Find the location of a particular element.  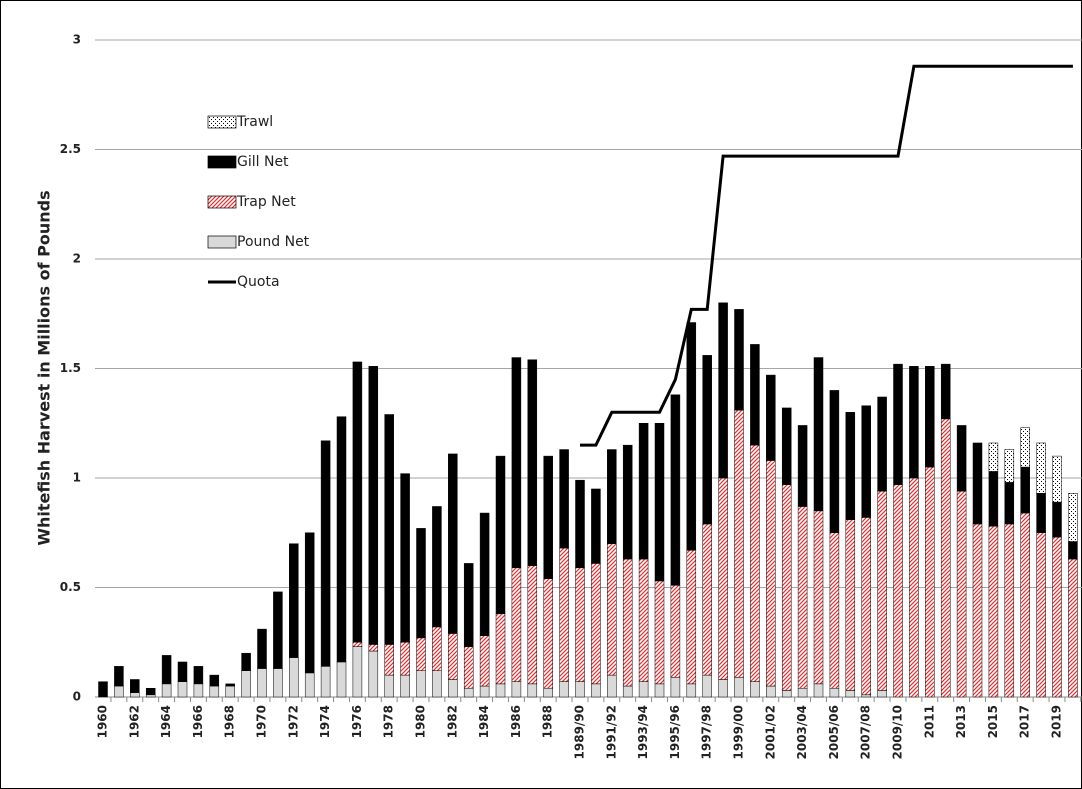

x-tick-label: 1972 is located at coordinates (293, 721).